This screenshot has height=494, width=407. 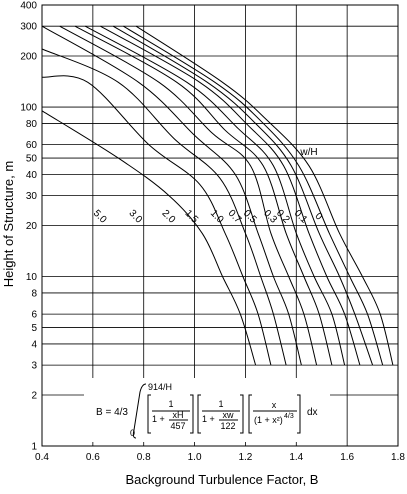 What do you see at coordinates (274, 405) in the screenshot?
I see `term3-numerator: x` at bounding box center [274, 405].